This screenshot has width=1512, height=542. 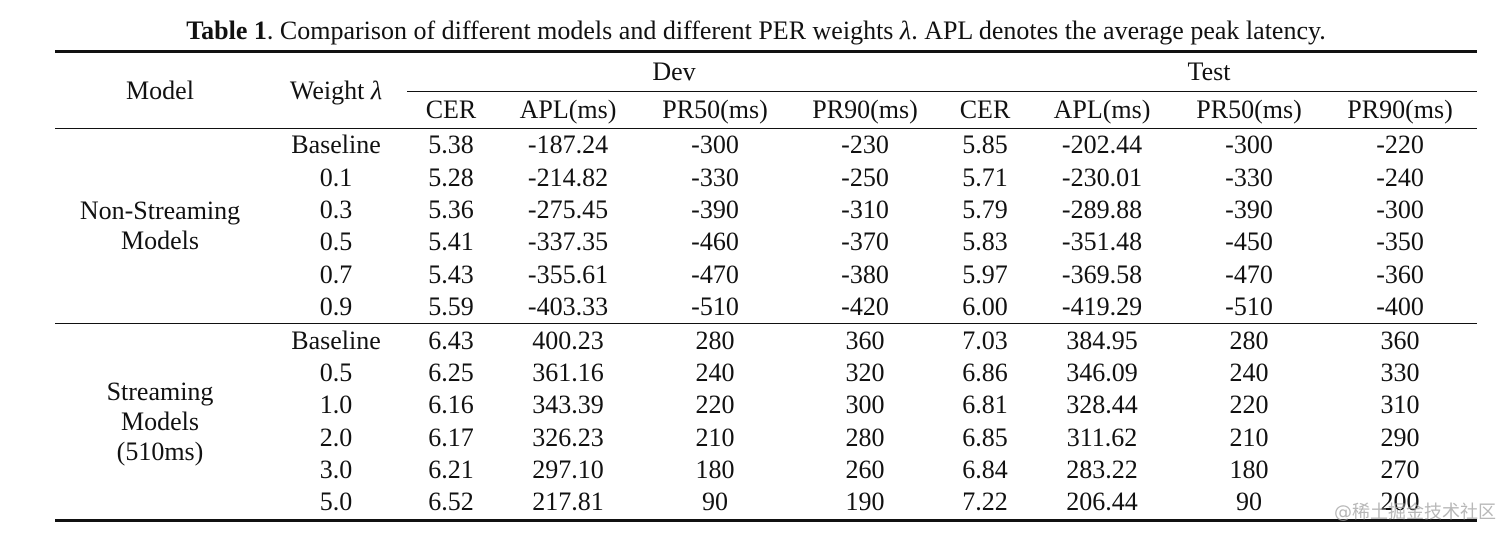 What do you see at coordinates (1400, 177) in the screenshot?
I see `value-cell: -240` at bounding box center [1400, 177].